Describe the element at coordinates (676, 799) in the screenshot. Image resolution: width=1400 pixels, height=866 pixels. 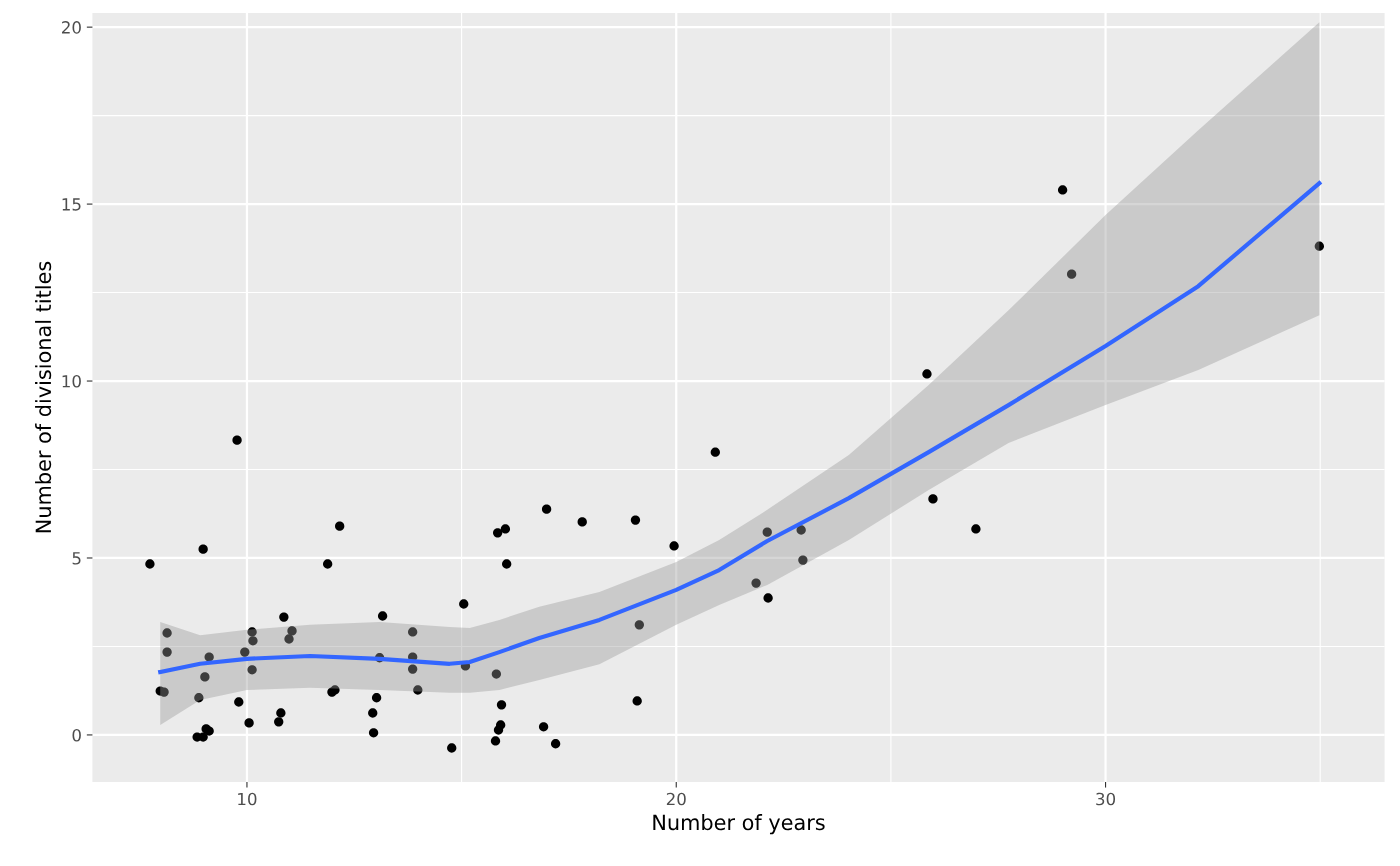
I see `x-tick-label: 20` at that location.